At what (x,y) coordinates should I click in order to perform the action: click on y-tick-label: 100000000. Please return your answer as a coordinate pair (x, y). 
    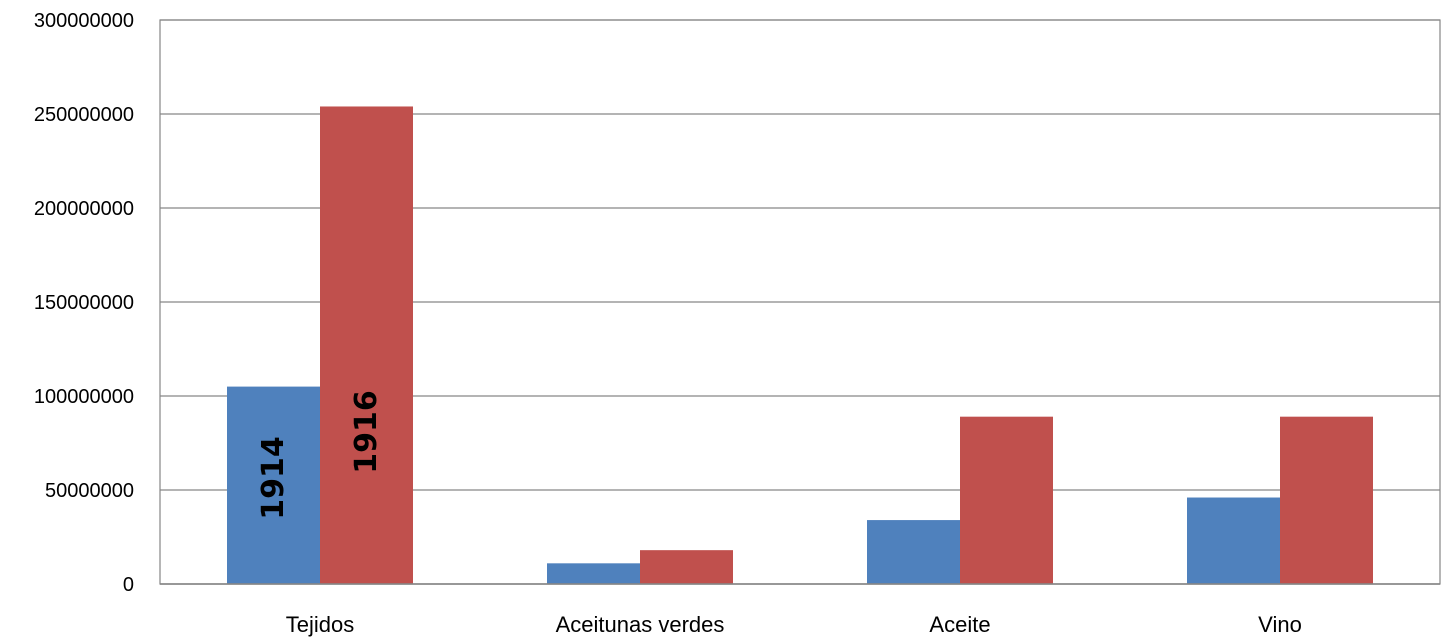
    Looking at the image, I should click on (84, 397).